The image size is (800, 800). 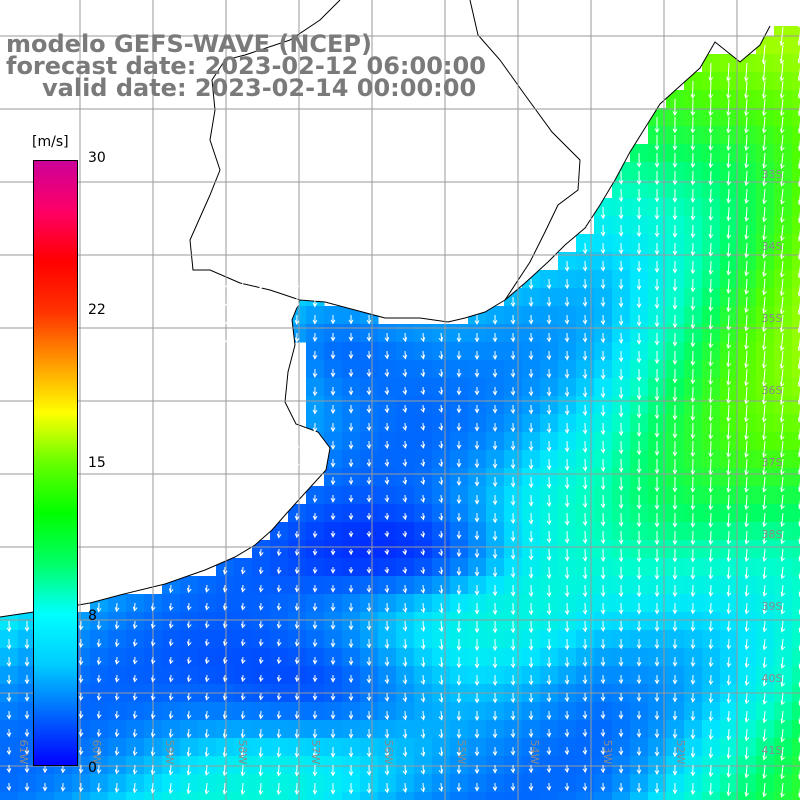 What do you see at coordinates (772, 462) in the screenshot?
I see `latitude-labels: 33S 34S 35S 36S 37S 38S 39S 40S 41S` at bounding box center [772, 462].